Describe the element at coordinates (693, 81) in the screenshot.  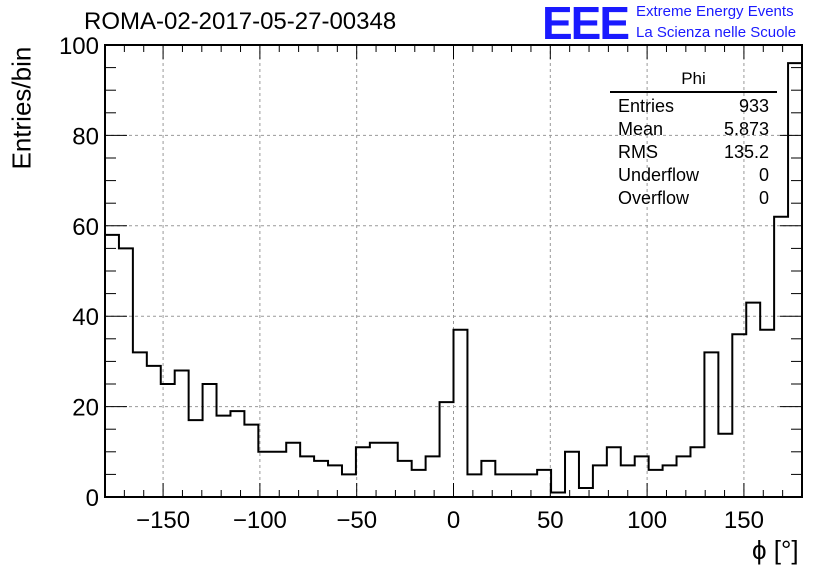
I see `stats-title: Phi` at that location.